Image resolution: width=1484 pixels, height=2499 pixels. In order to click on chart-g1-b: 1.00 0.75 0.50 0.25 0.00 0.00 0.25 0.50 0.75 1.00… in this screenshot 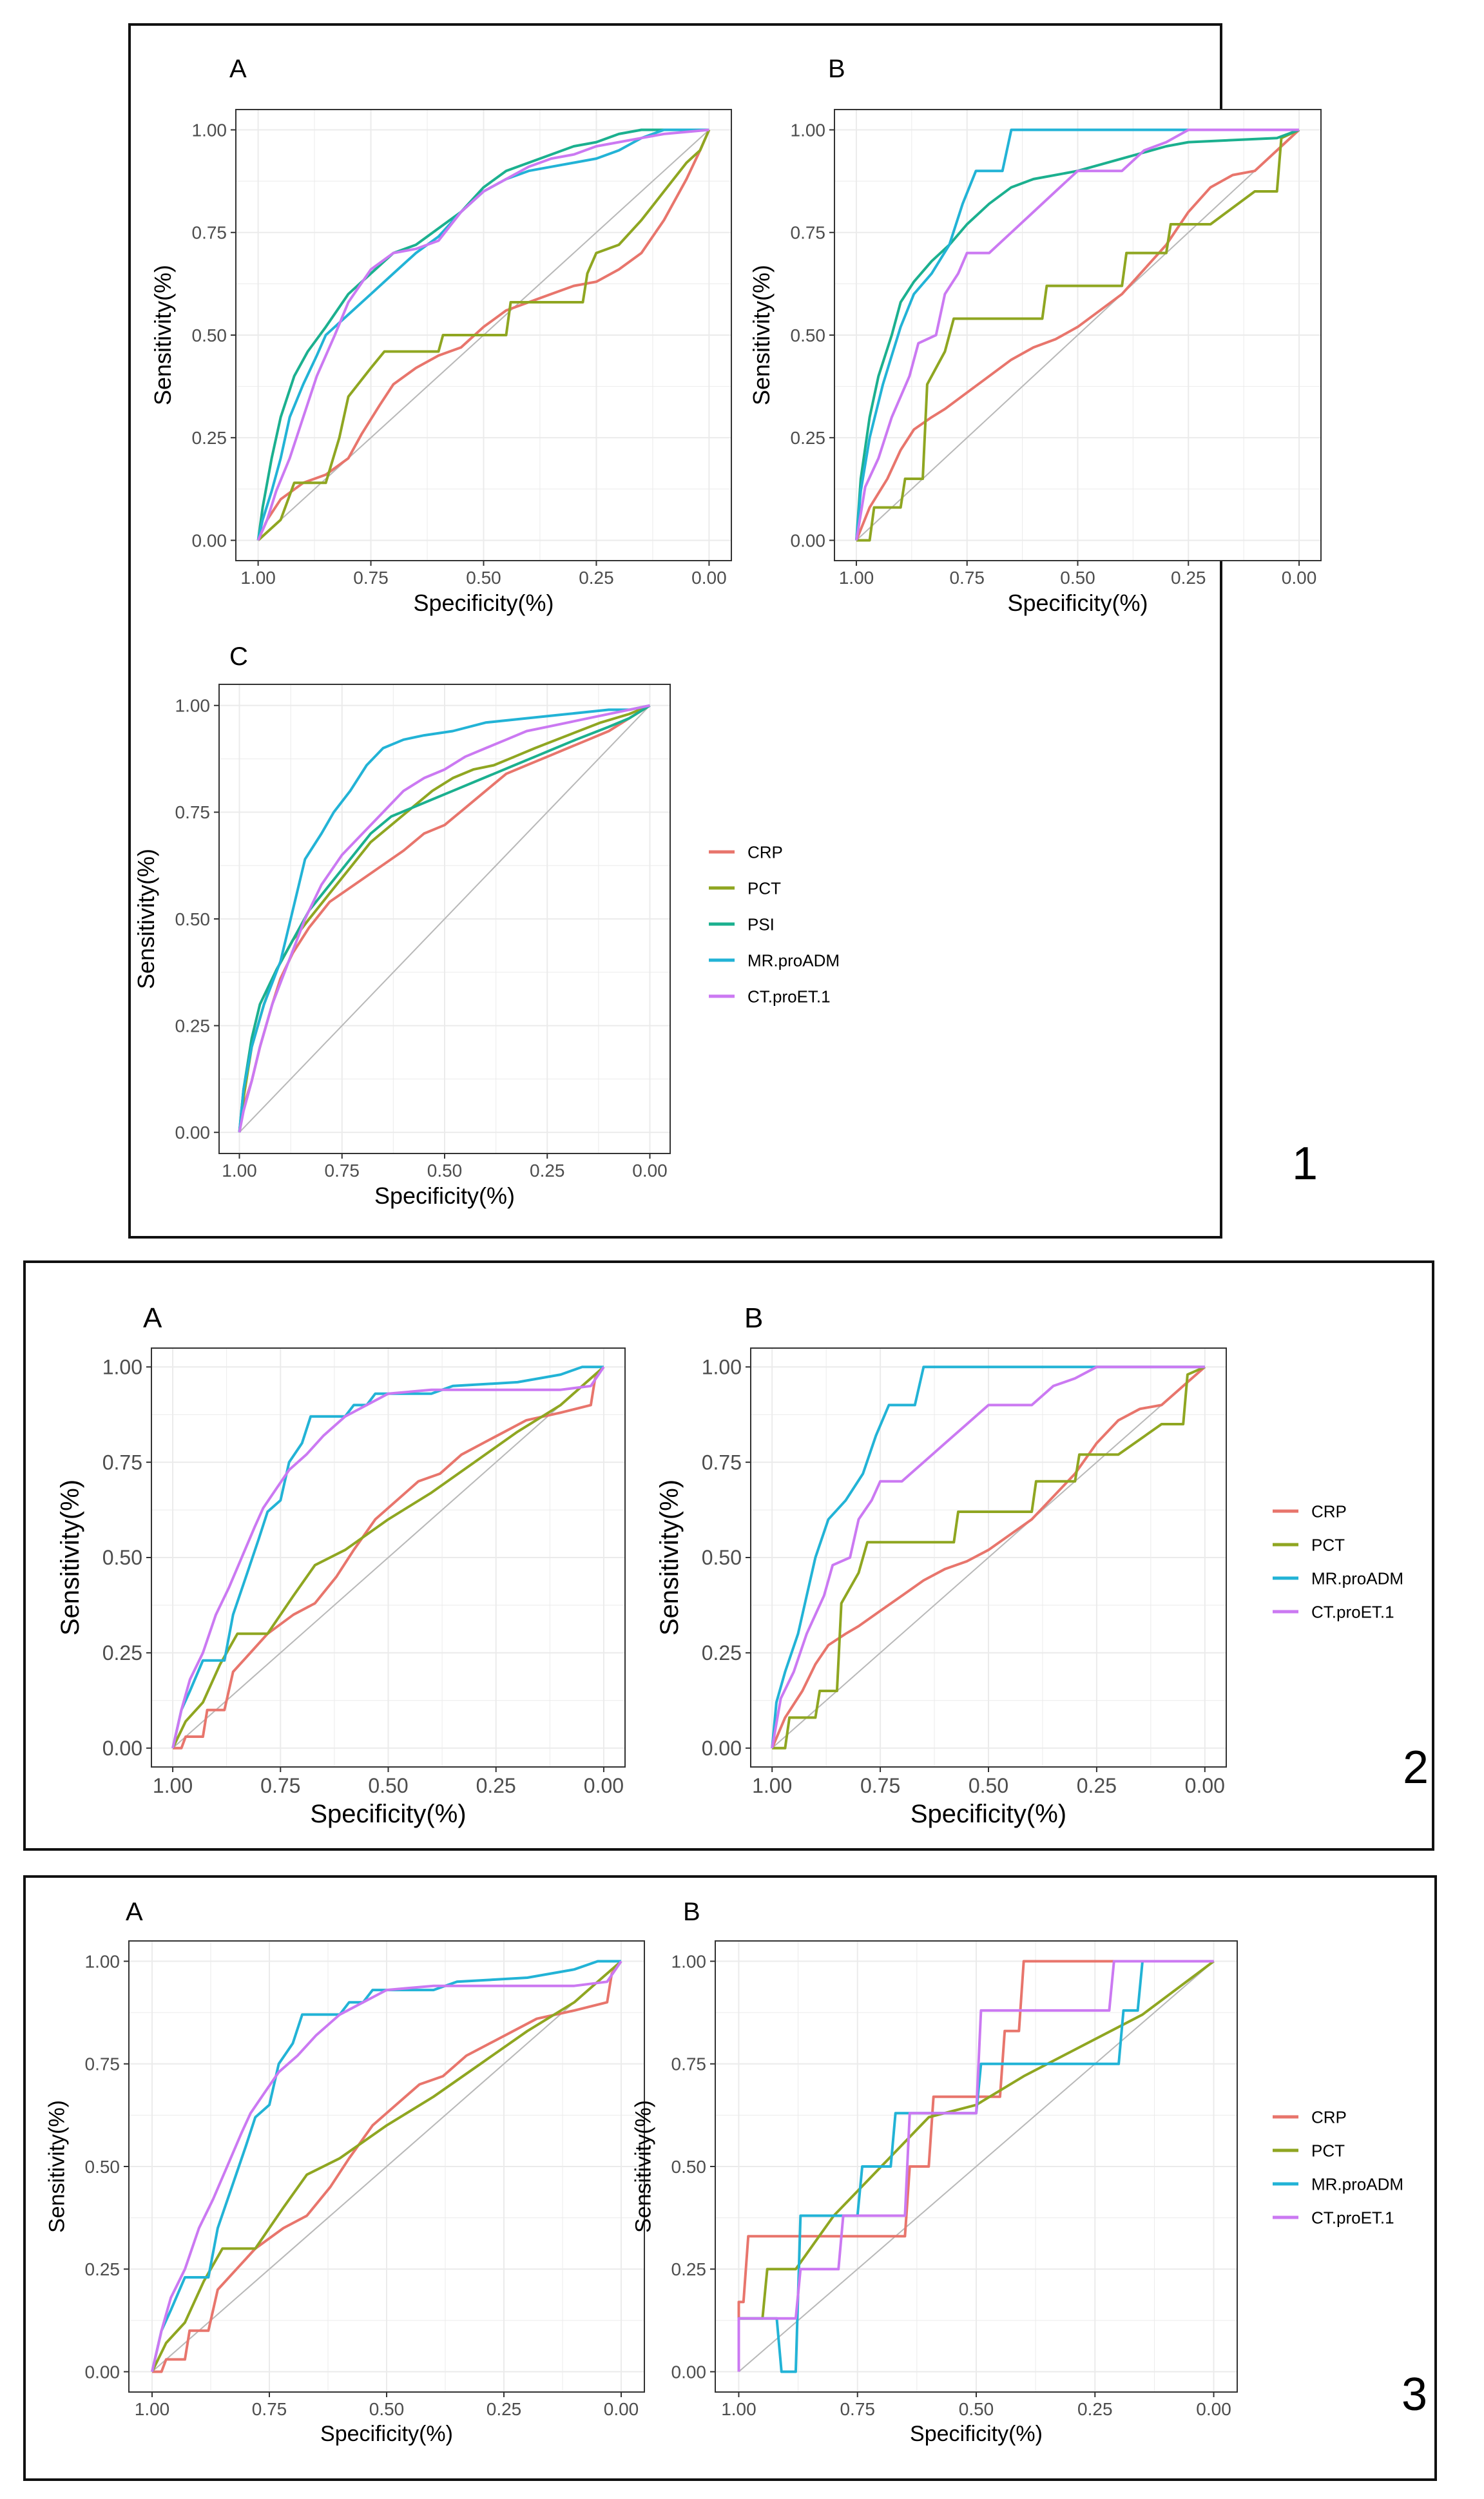, I will do `click(1035, 336)`.